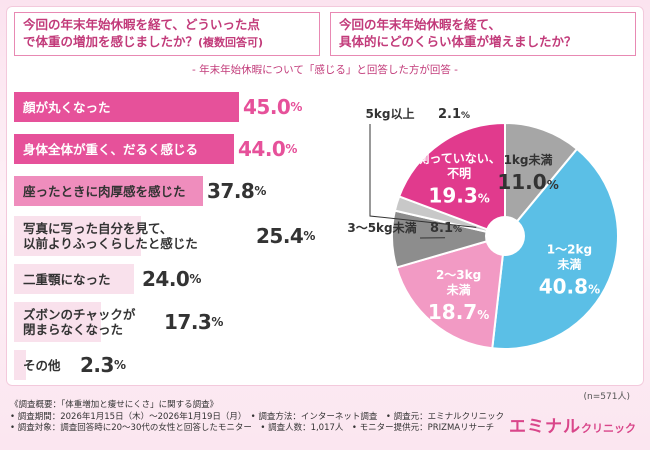 Image resolution: width=650 pixels, height=450 pixels. What do you see at coordinates (505, 236) in the screenshot?
I see `pie-center-hole` at bounding box center [505, 236].